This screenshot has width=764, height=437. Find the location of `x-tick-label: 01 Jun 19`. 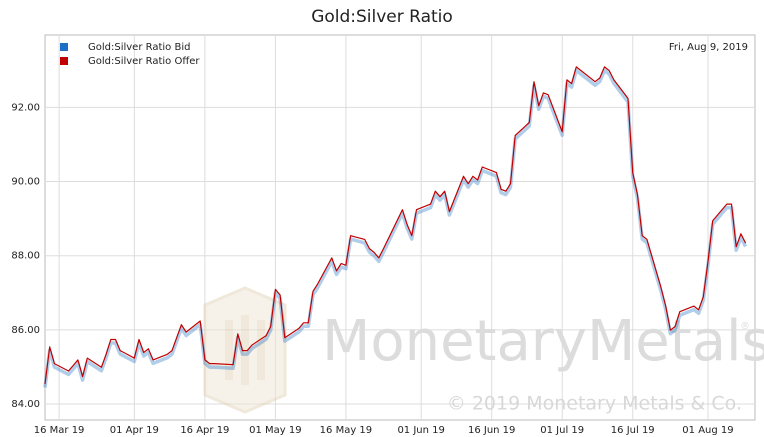

x-tick-label: 01 Jun 19 is located at coordinates (420, 430).